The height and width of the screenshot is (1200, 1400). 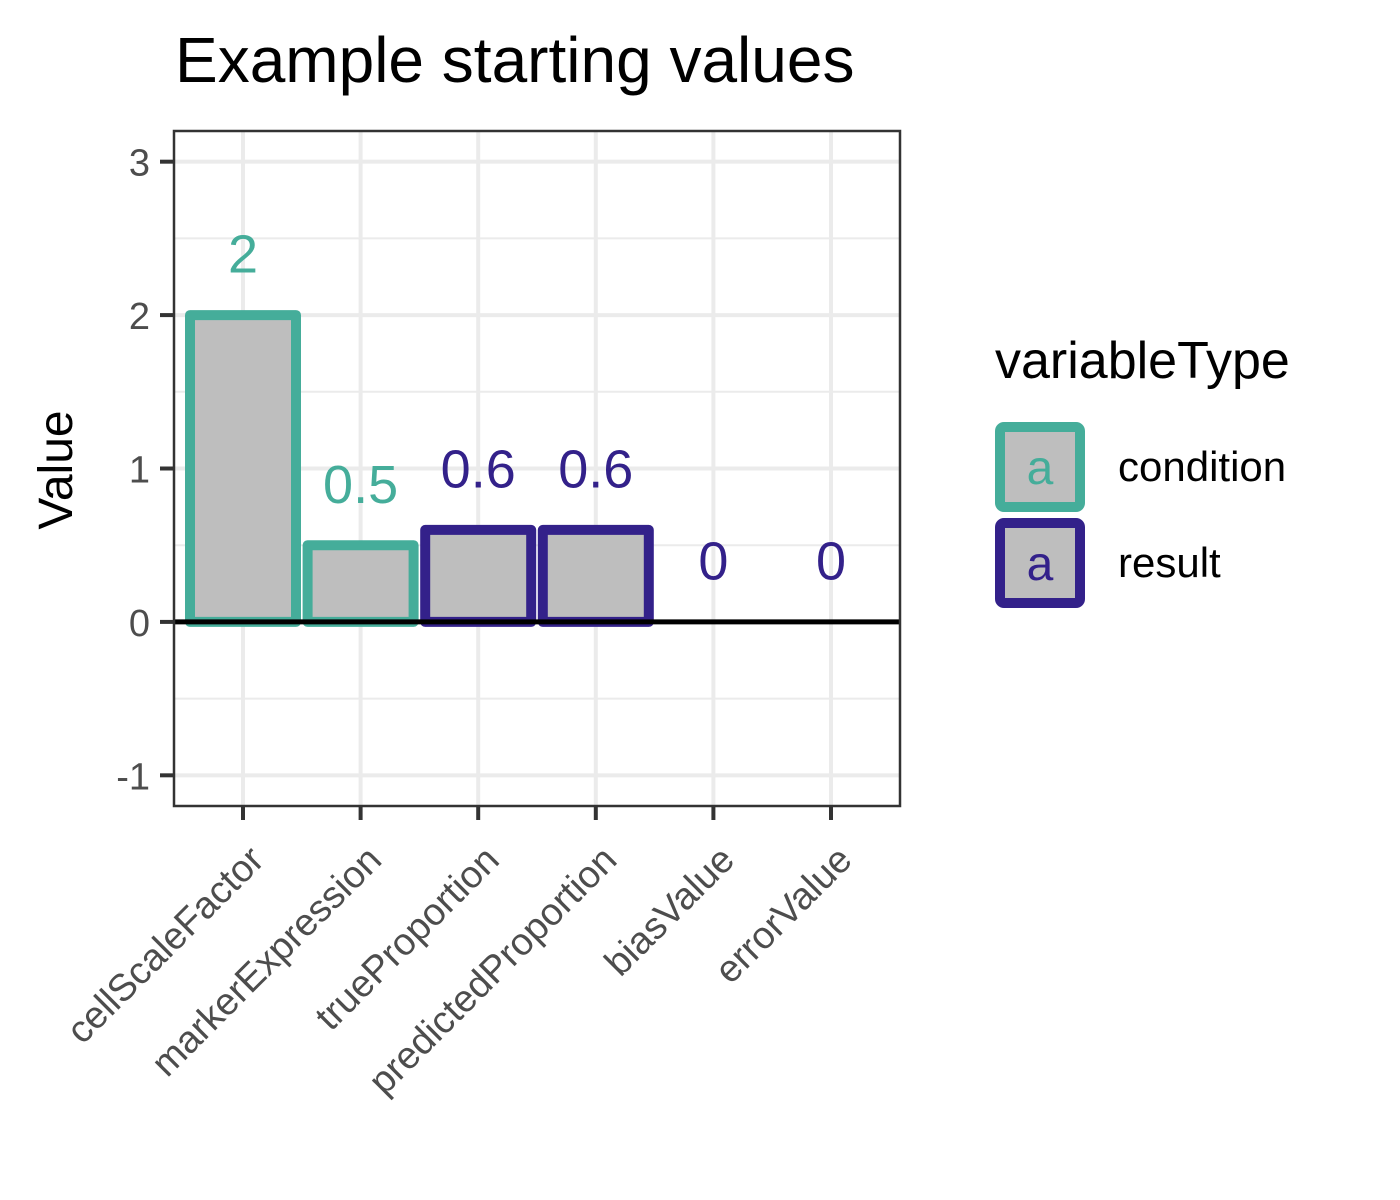 I want to click on y-axis-label: Value, so click(x=56, y=469).